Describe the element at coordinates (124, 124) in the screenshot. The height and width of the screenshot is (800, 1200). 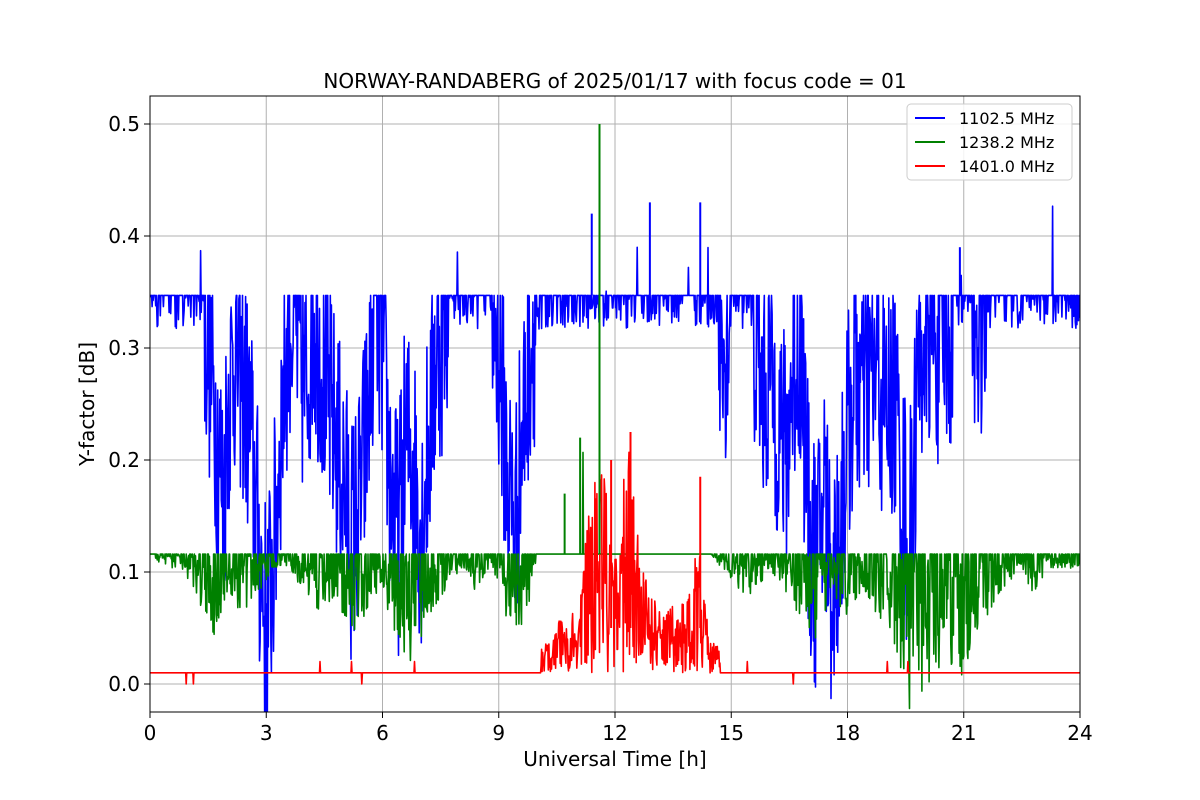
I see `y-tick-label: 0.5` at that location.